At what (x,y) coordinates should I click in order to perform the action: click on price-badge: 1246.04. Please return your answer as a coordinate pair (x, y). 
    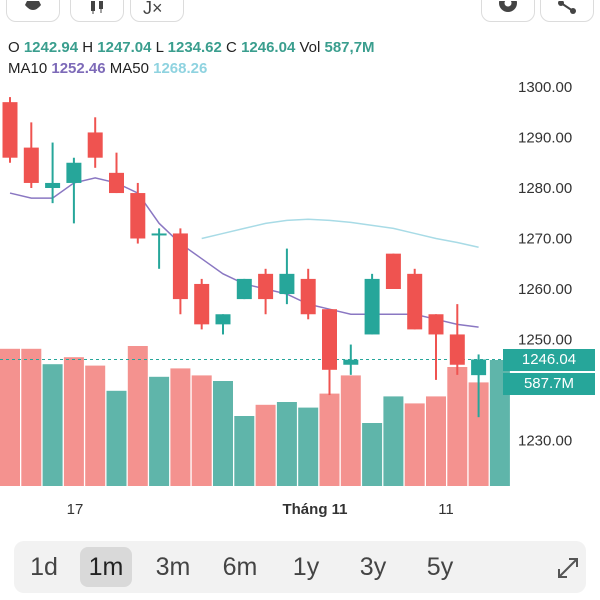
    Looking at the image, I should click on (549, 360).